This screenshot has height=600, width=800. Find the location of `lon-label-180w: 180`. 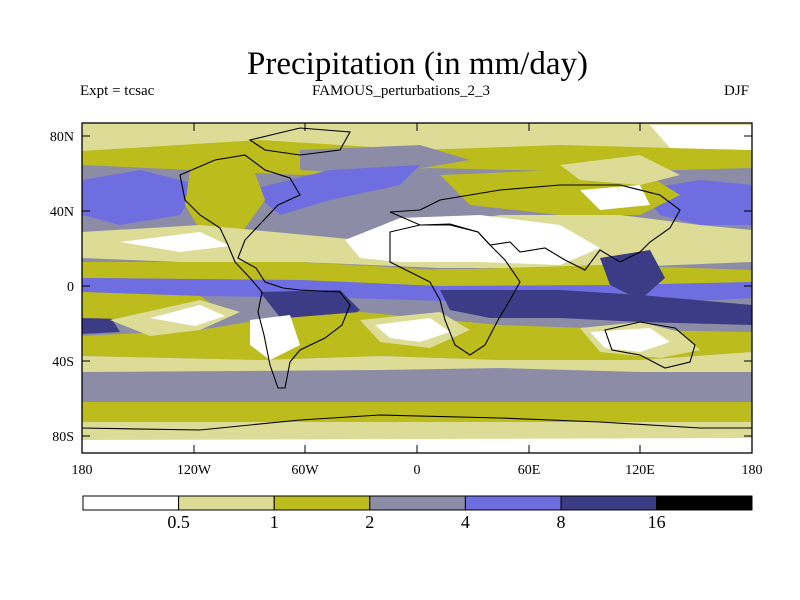

lon-label-180w: 180 is located at coordinates (82, 470).